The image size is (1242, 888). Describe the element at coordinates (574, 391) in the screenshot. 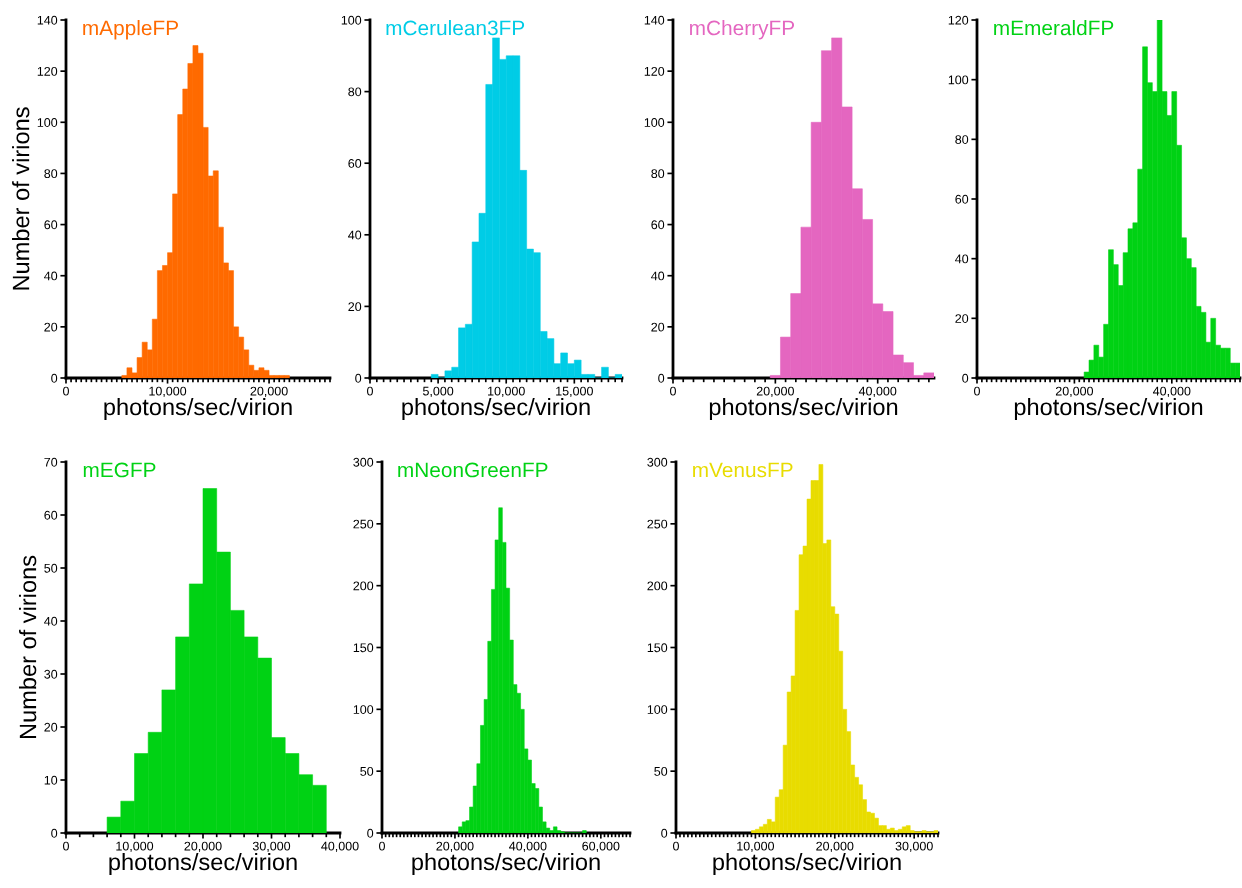

I see `x-tick-label: 15,000` at that location.